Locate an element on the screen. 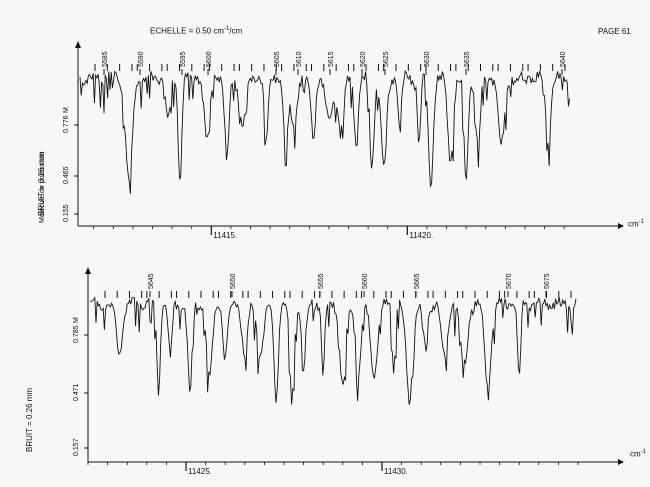  line-number-label: 5610 is located at coordinates (299, 59).